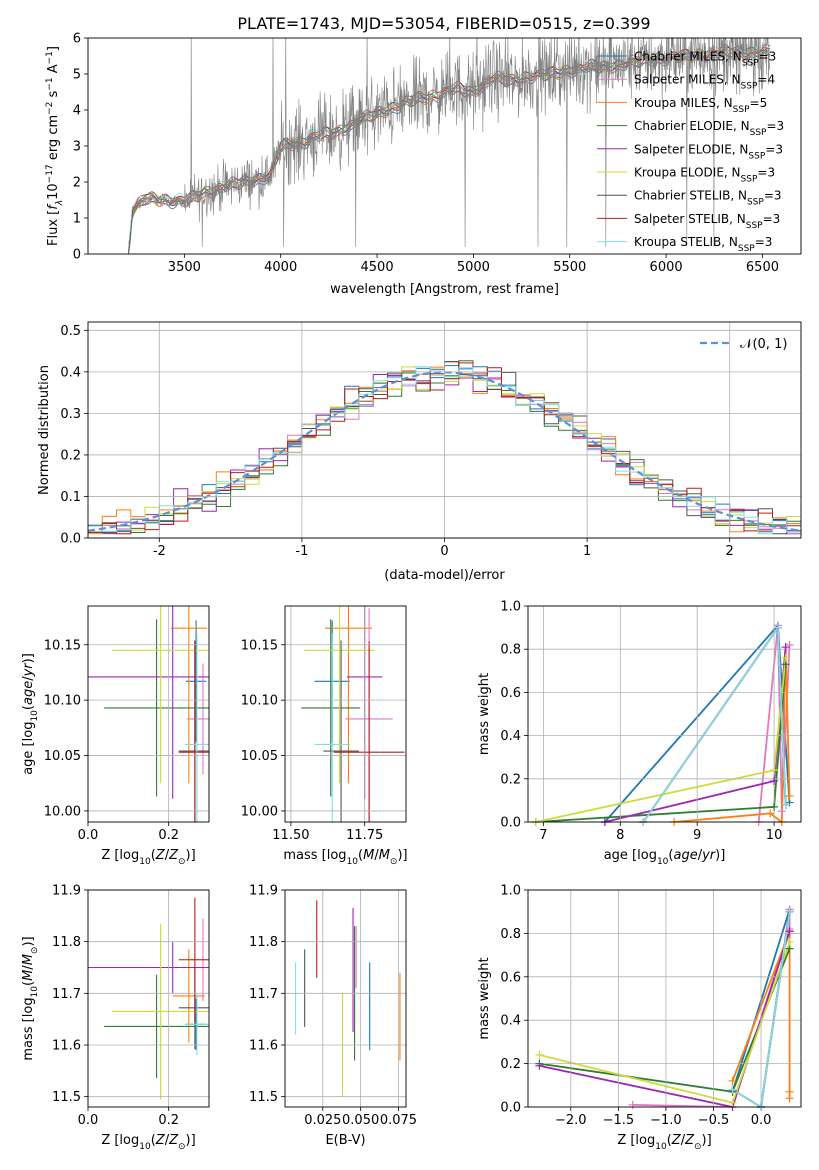 The image size is (819, 1170). I want to click on label-part: wavelength [Angstrom, rest frame], so click(444, 289).